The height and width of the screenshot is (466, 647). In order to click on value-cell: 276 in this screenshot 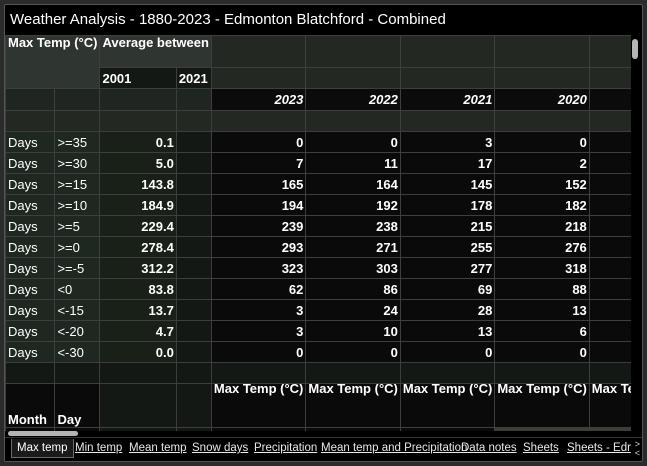, I will do `click(542, 247)`.